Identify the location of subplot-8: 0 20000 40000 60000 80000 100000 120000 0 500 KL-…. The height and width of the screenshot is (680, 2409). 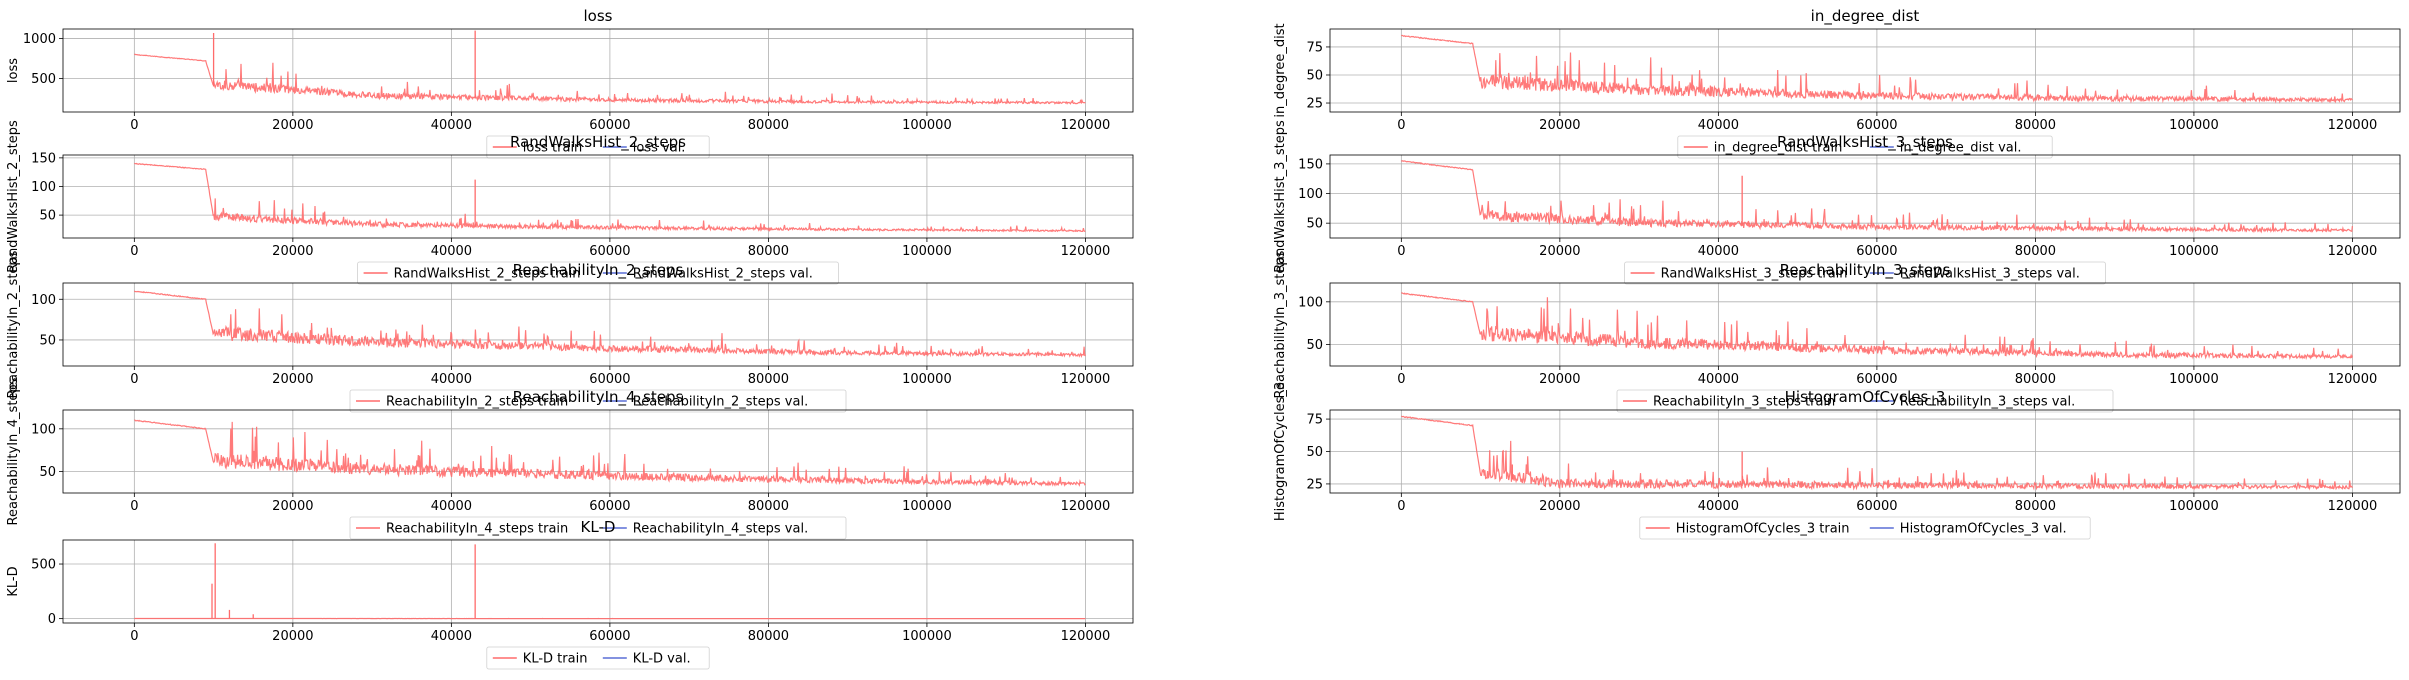
(570, 594).